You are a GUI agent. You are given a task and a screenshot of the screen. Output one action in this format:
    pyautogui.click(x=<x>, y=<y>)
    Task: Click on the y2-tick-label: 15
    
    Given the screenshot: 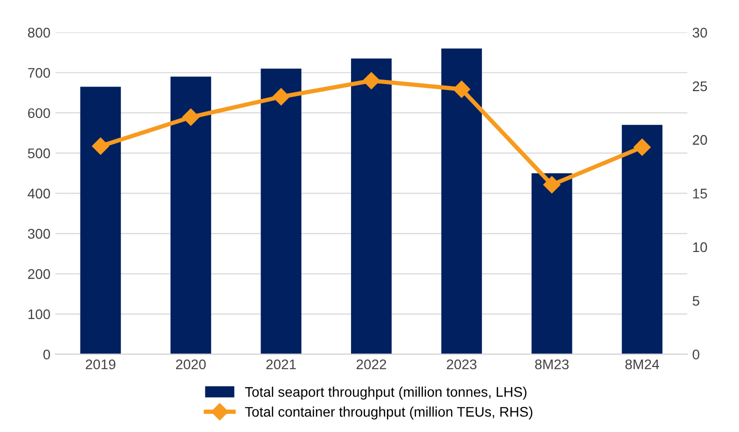 What is the action you would take?
    pyautogui.click(x=700, y=193)
    